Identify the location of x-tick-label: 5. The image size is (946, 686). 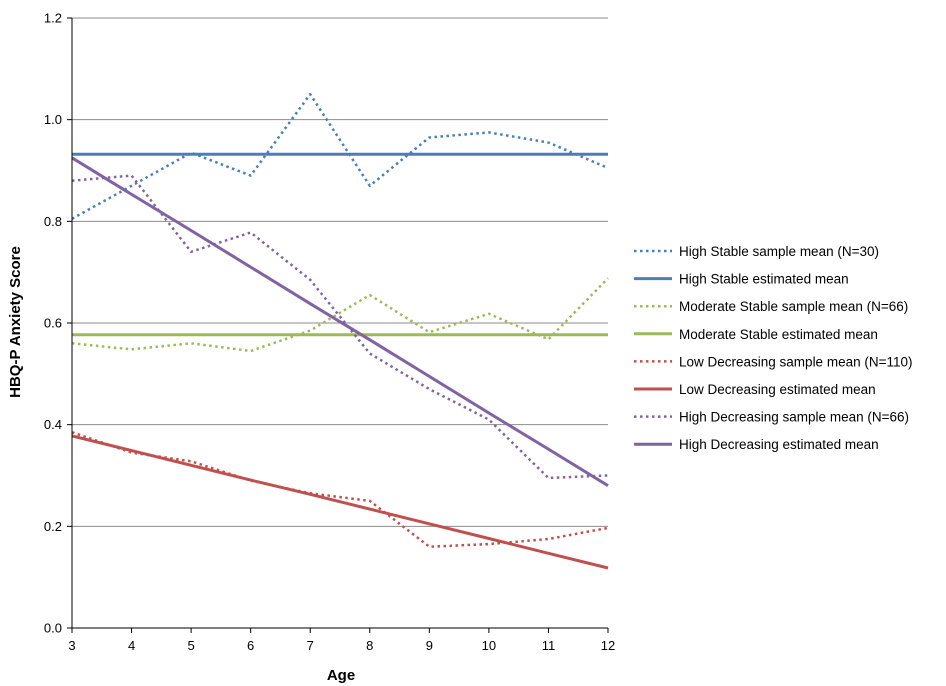
(190, 645).